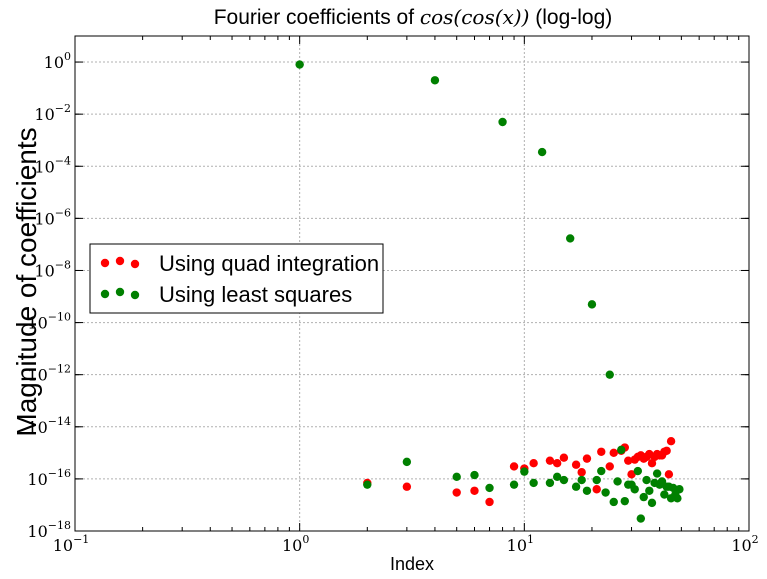 The height and width of the screenshot is (579, 767). Describe the element at coordinates (49, 426) in the screenshot. I see `y-tick-label: 10⁻¹⁴` at that location.